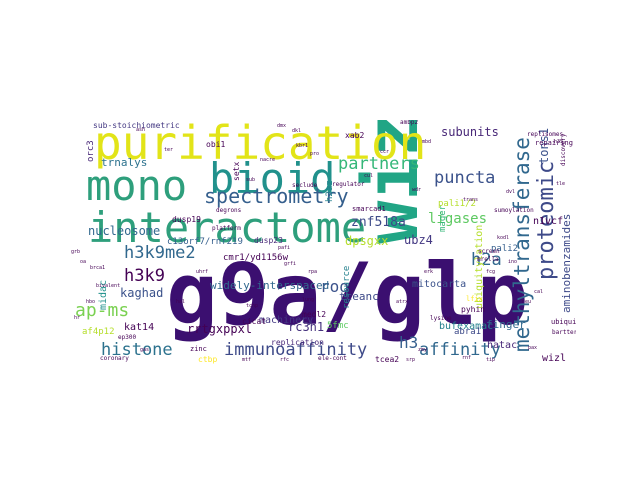  I want to click on word-ash: ash, so click(141, 130).